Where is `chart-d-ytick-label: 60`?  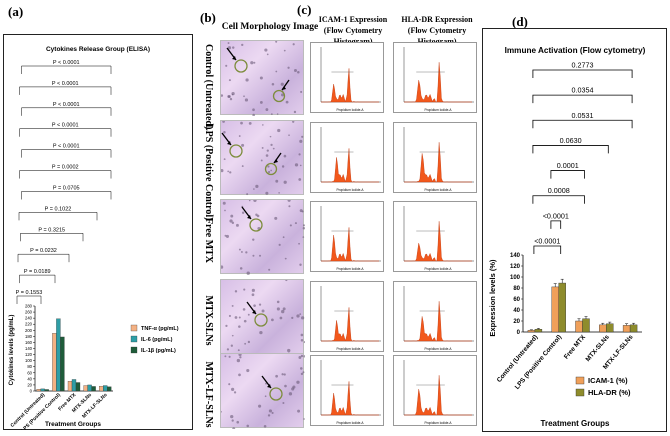 chart-d-ytick-label: 60 is located at coordinates (516, 300).